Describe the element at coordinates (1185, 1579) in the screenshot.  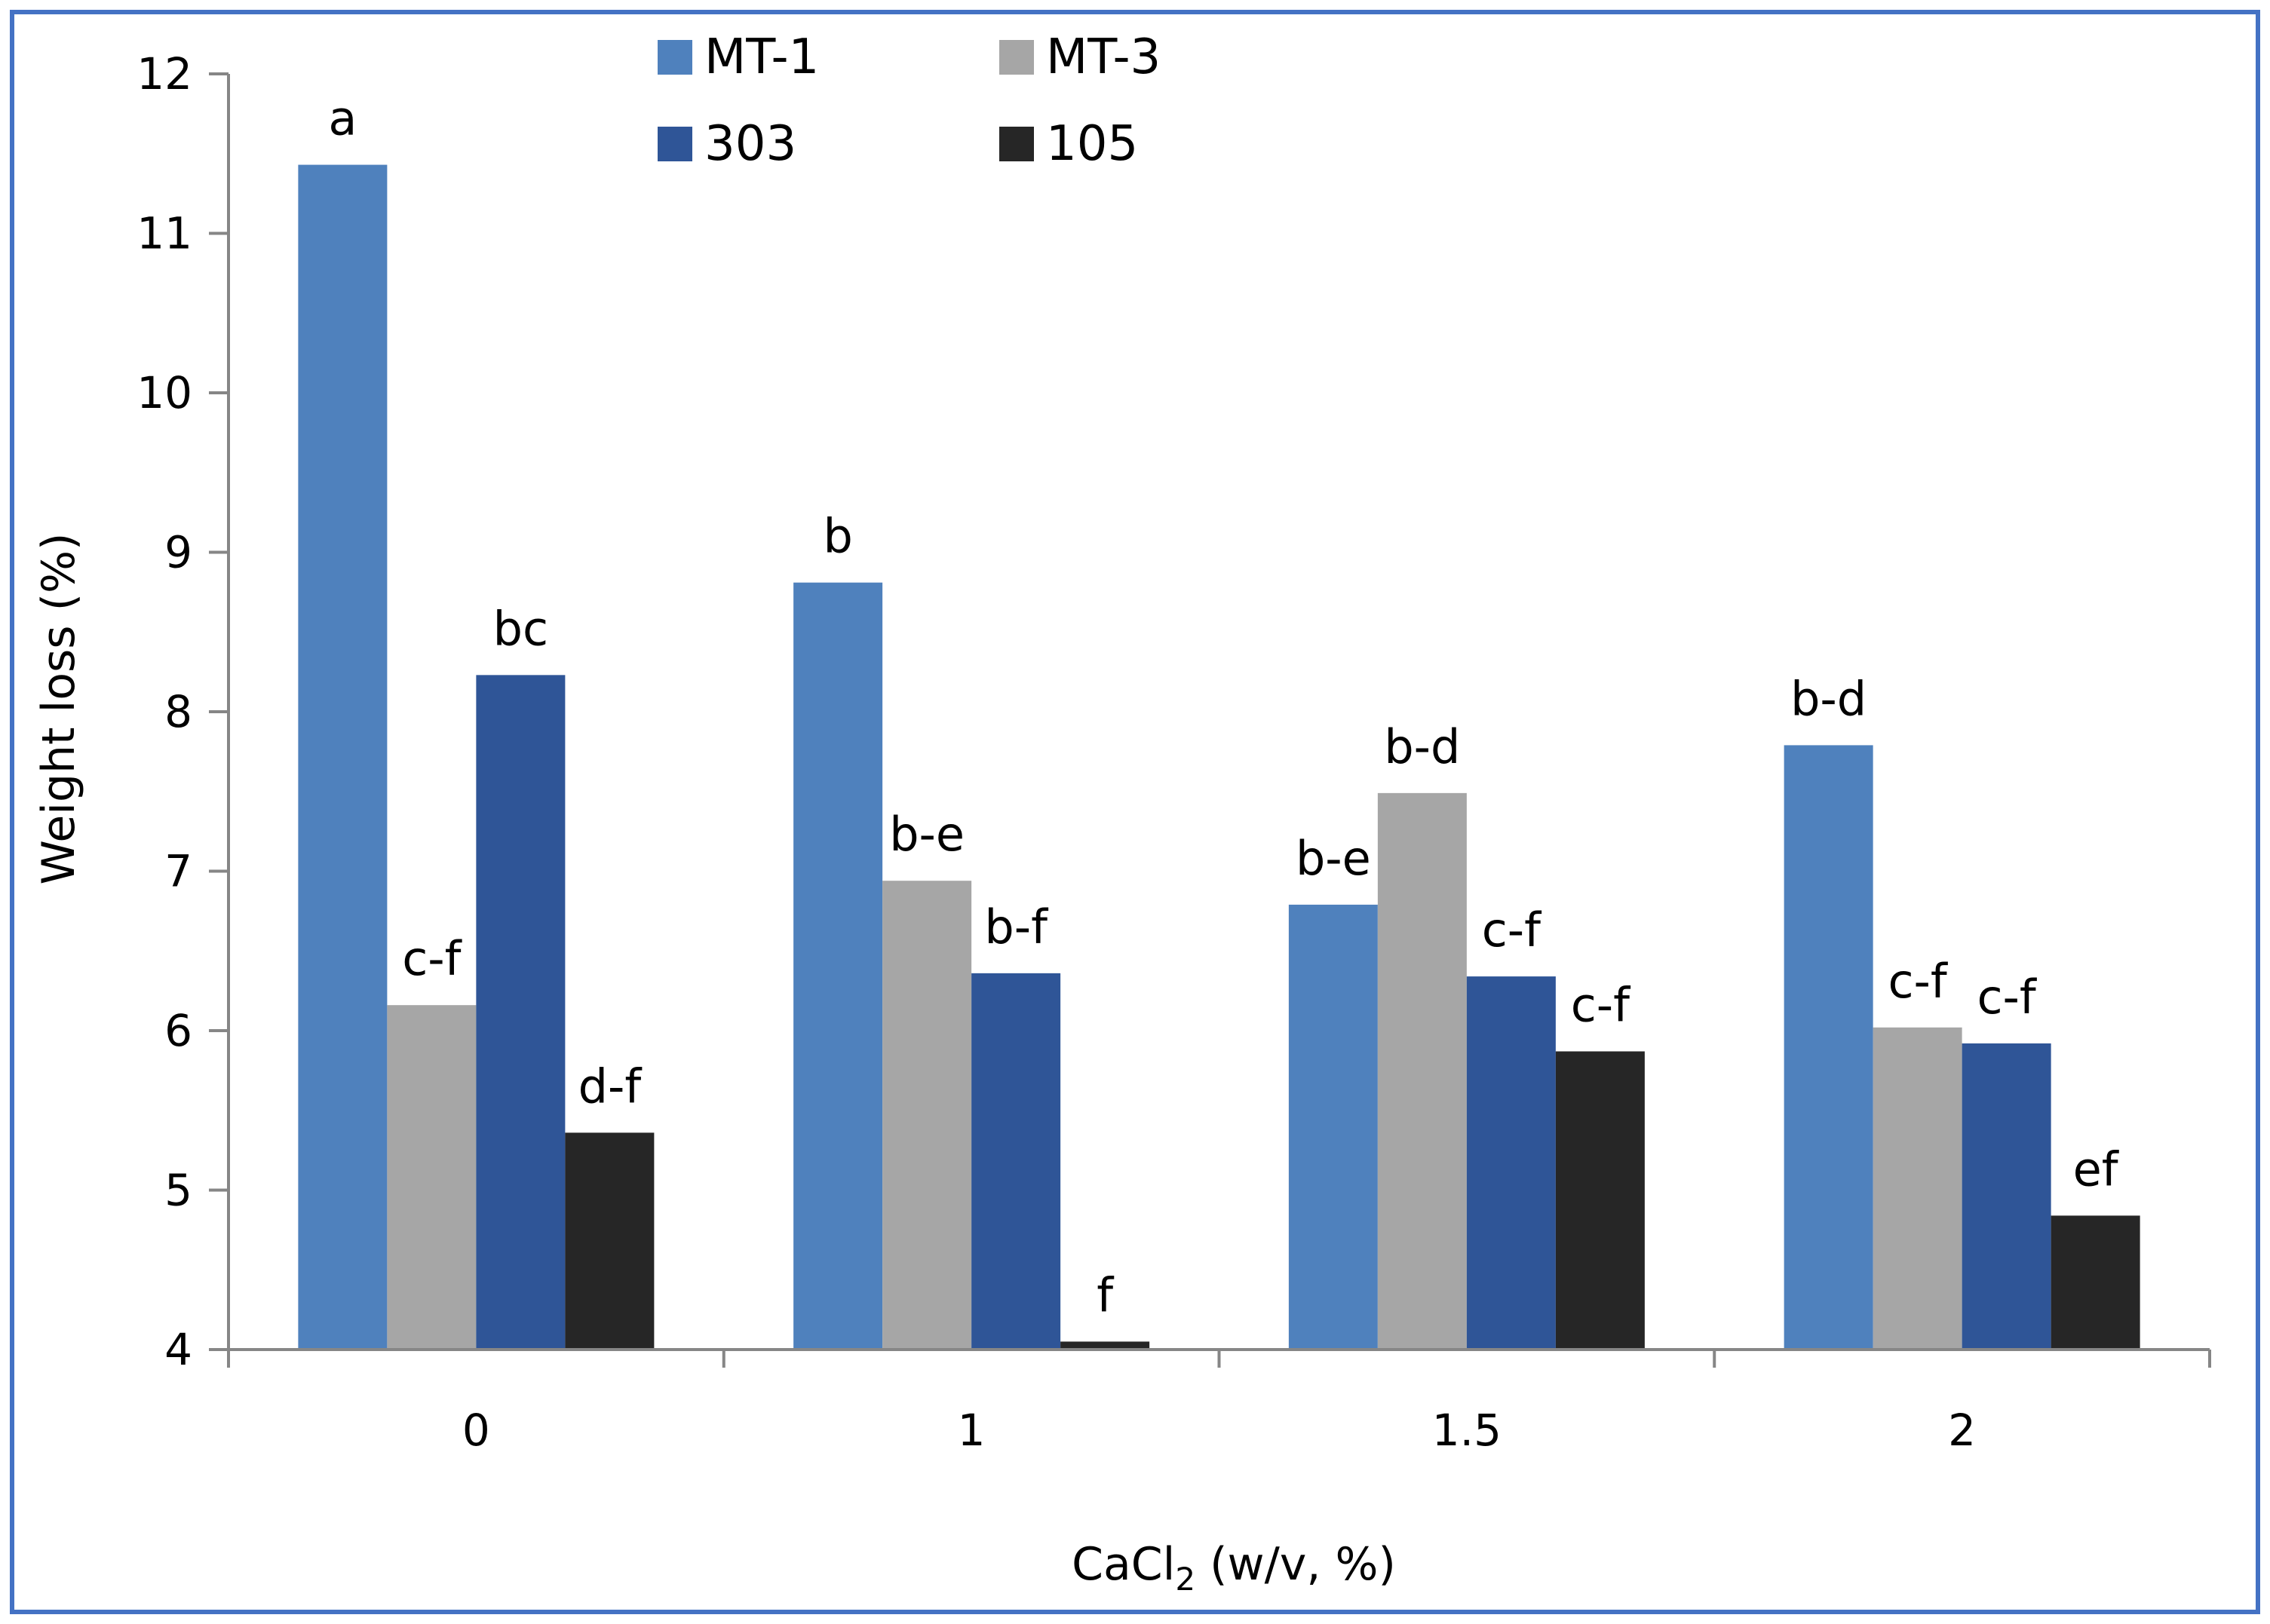
I see `x-axis-title-subscript: 2` at that location.